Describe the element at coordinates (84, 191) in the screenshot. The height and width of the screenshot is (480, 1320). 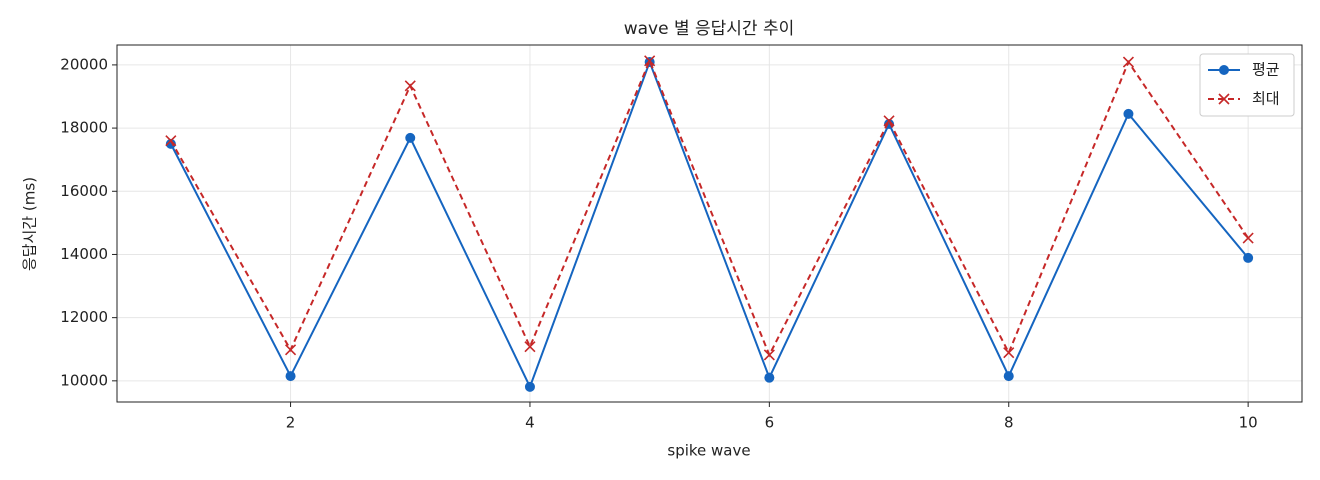
I see `y-tick-label: 16000` at that location.